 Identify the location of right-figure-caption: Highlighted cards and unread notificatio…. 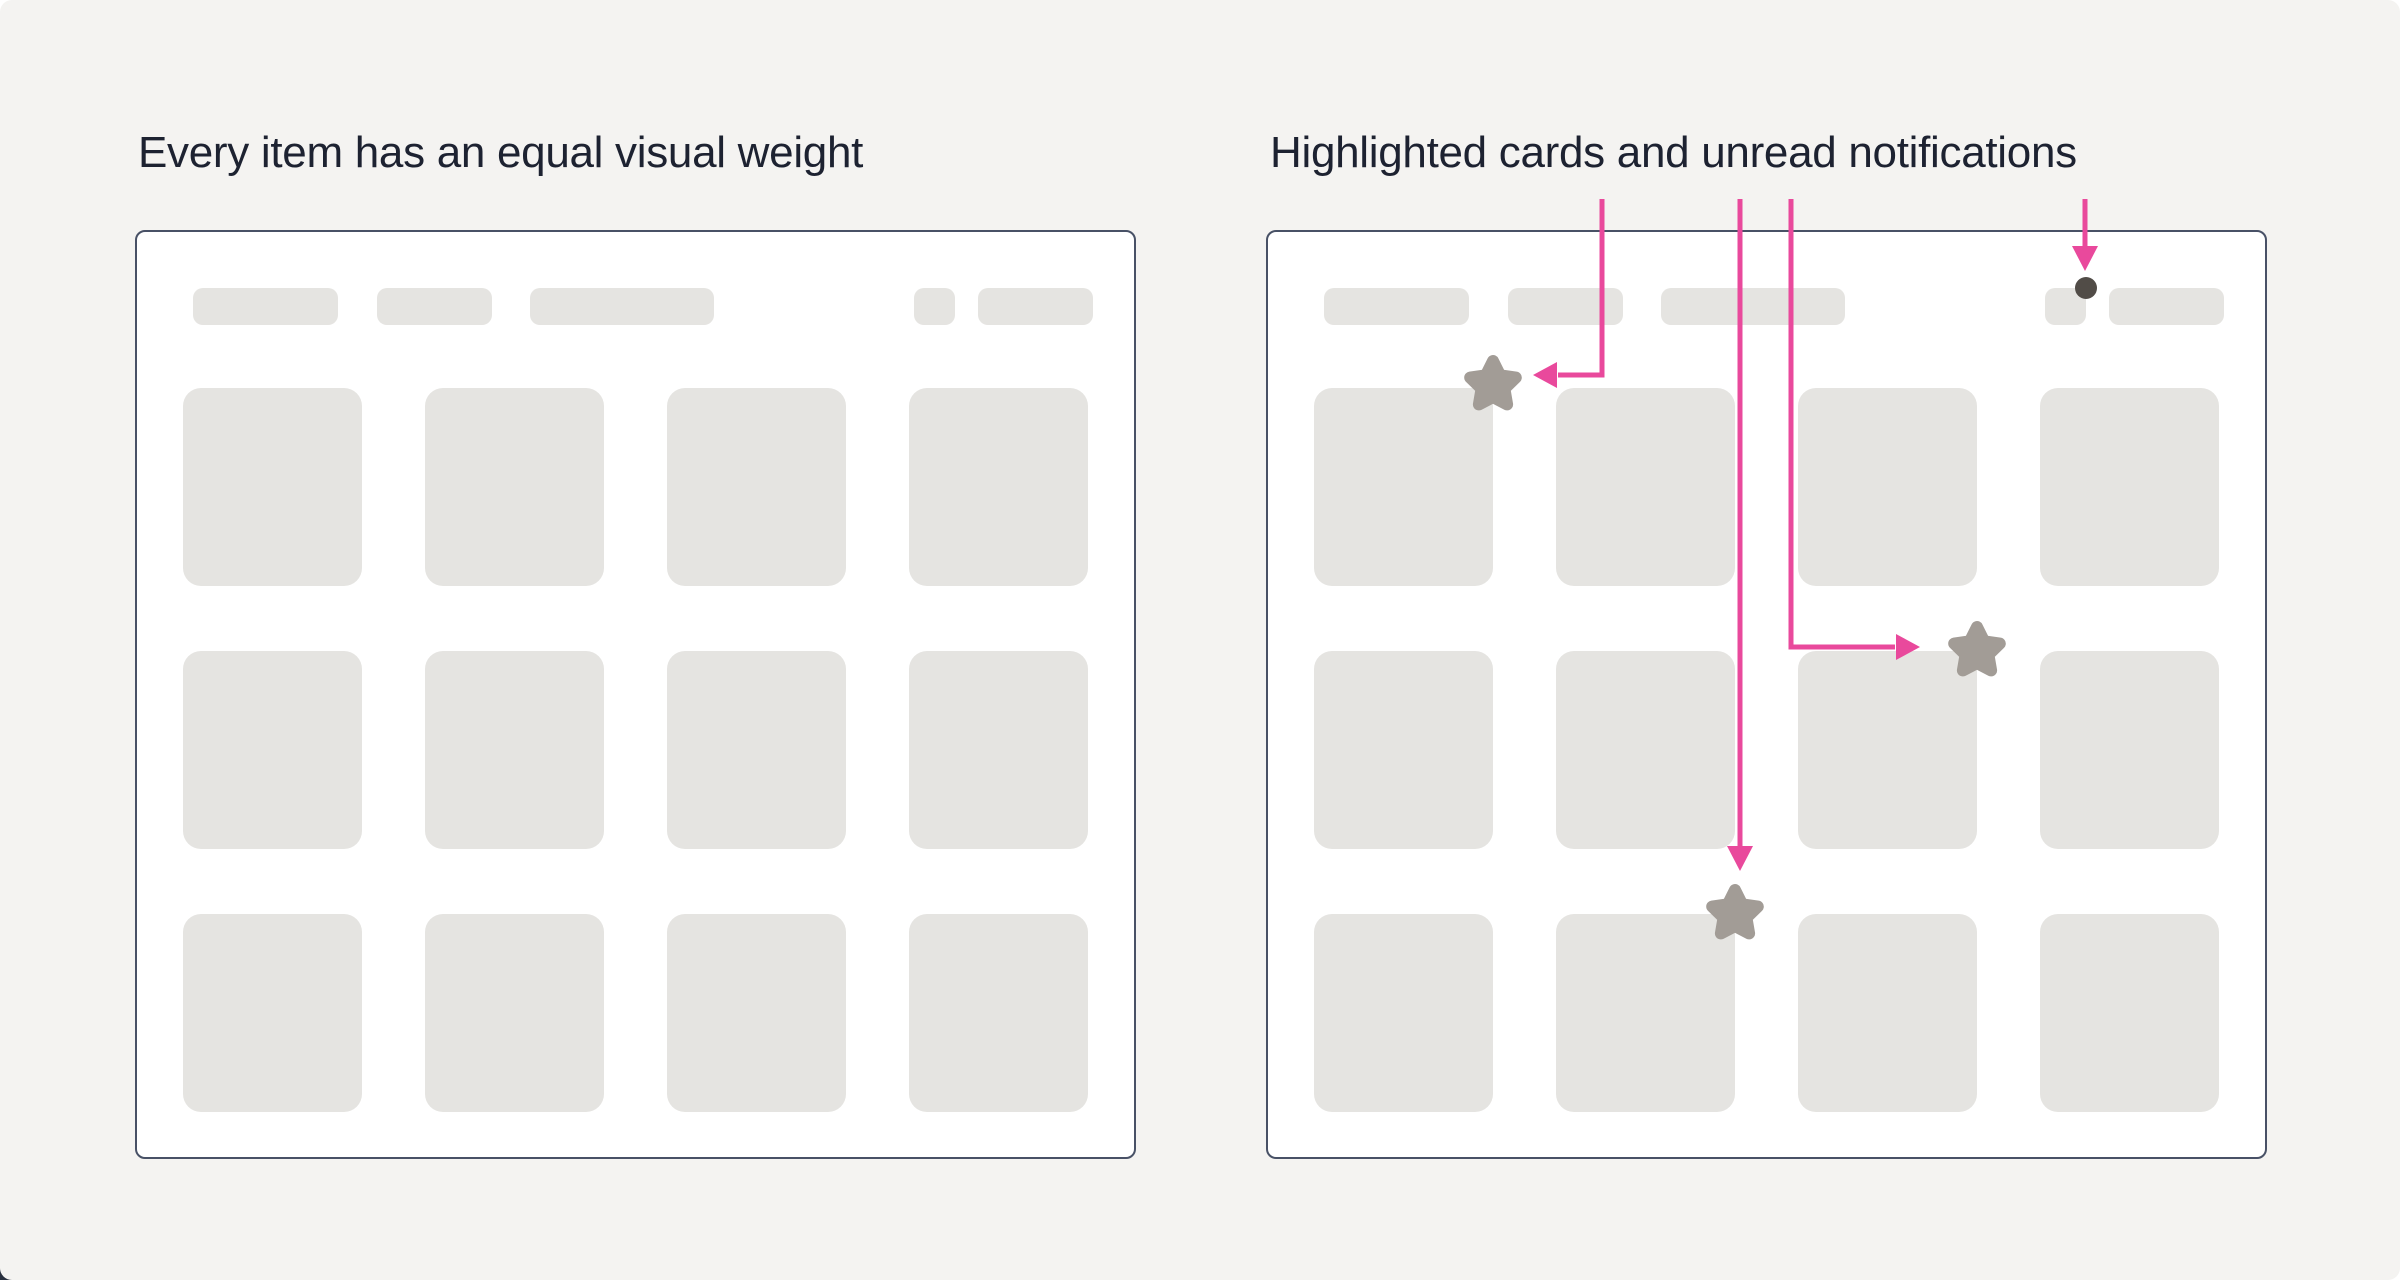
(1673, 152).